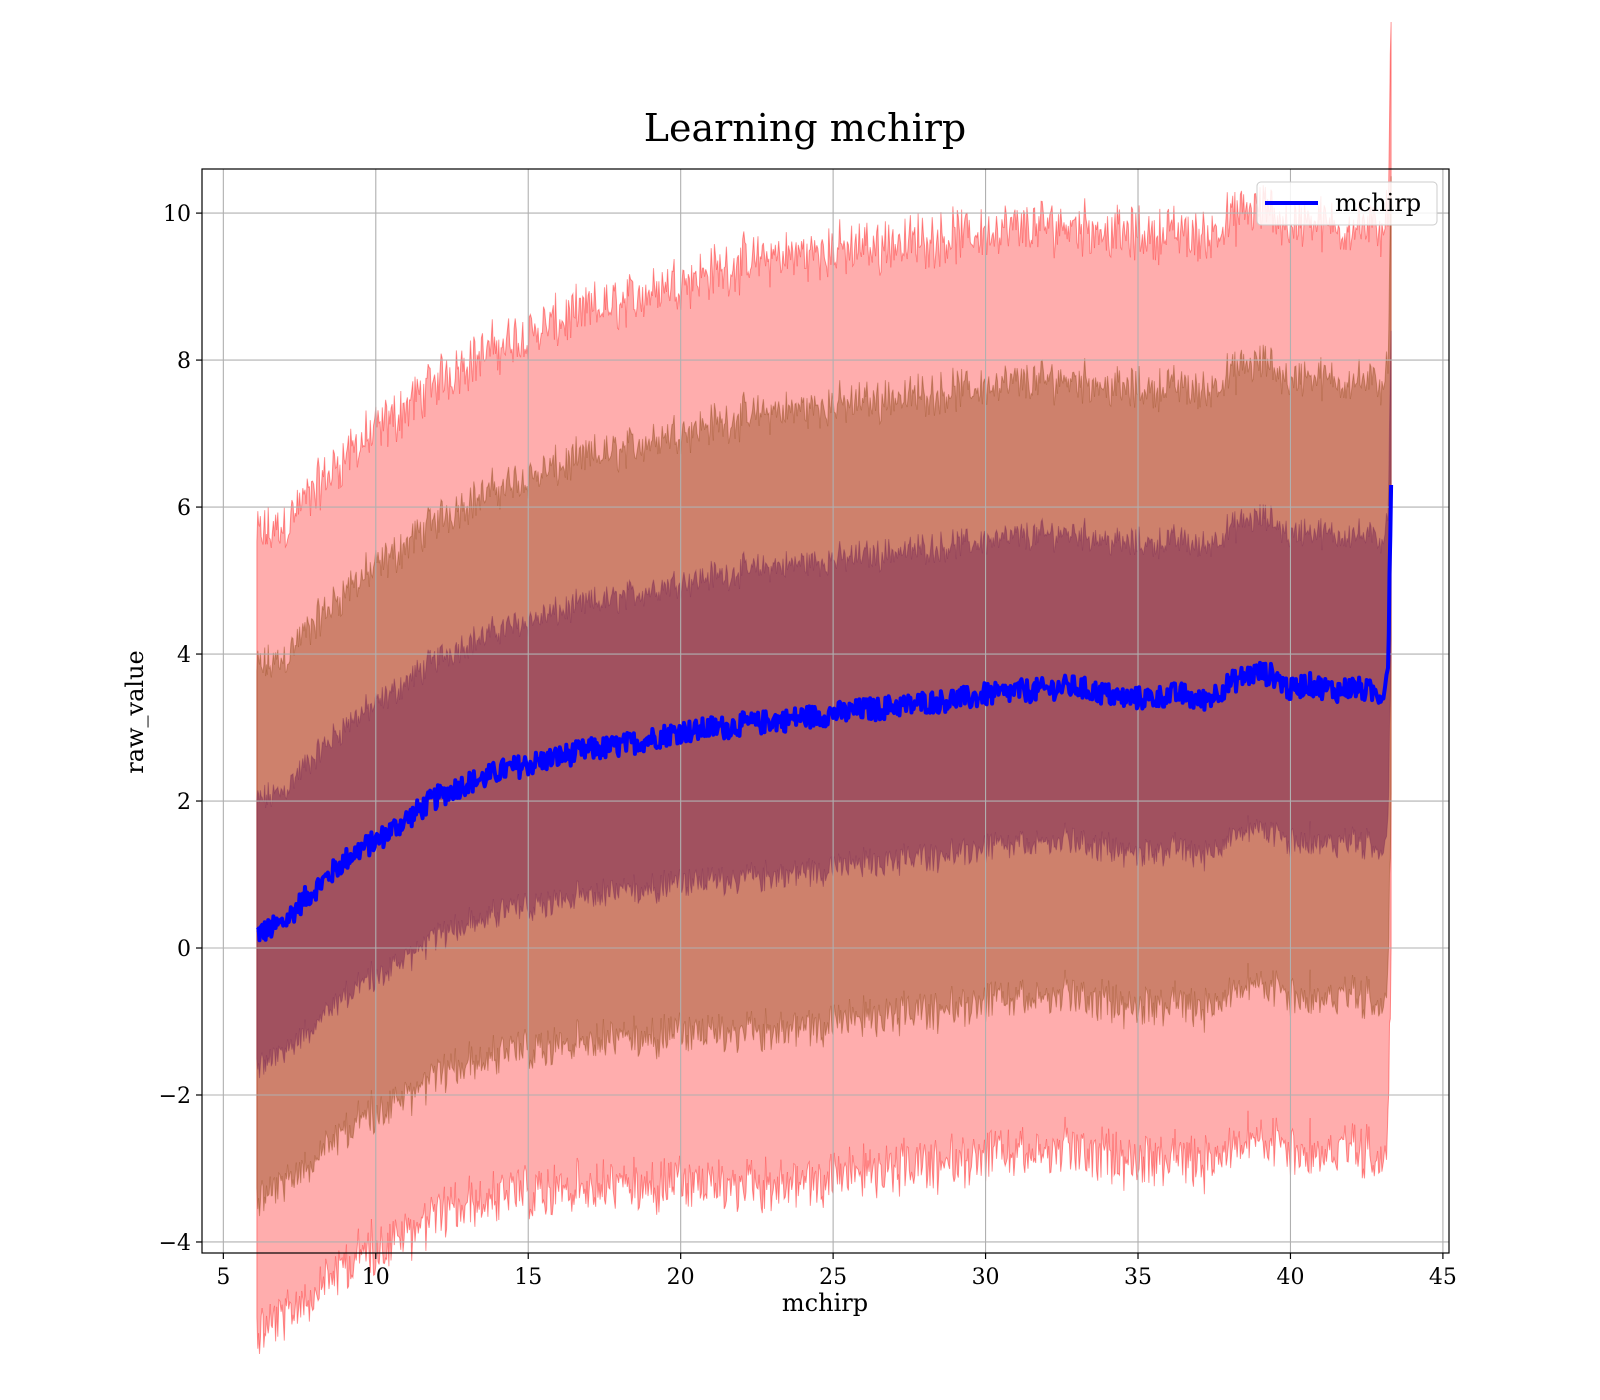 The width and height of the screenshot is (1600, 1400). What do you see at coordinates (184, 802) in the screenshot?
I see `y-tick-label: 2` at bounding box center [184, 802].